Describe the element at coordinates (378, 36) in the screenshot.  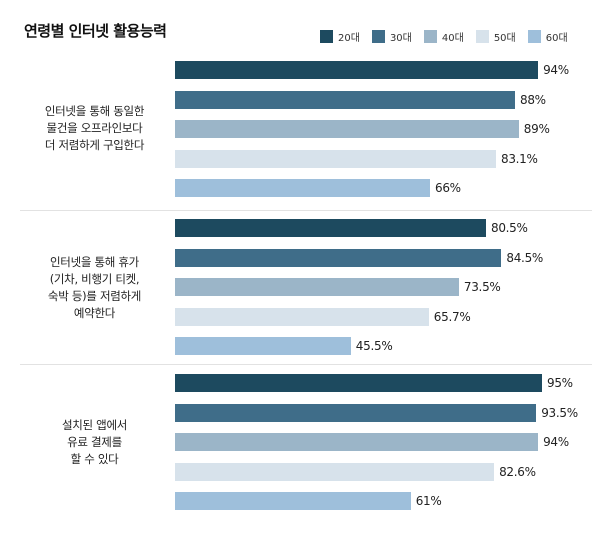
I see `legend-swatch-30s` at that location.